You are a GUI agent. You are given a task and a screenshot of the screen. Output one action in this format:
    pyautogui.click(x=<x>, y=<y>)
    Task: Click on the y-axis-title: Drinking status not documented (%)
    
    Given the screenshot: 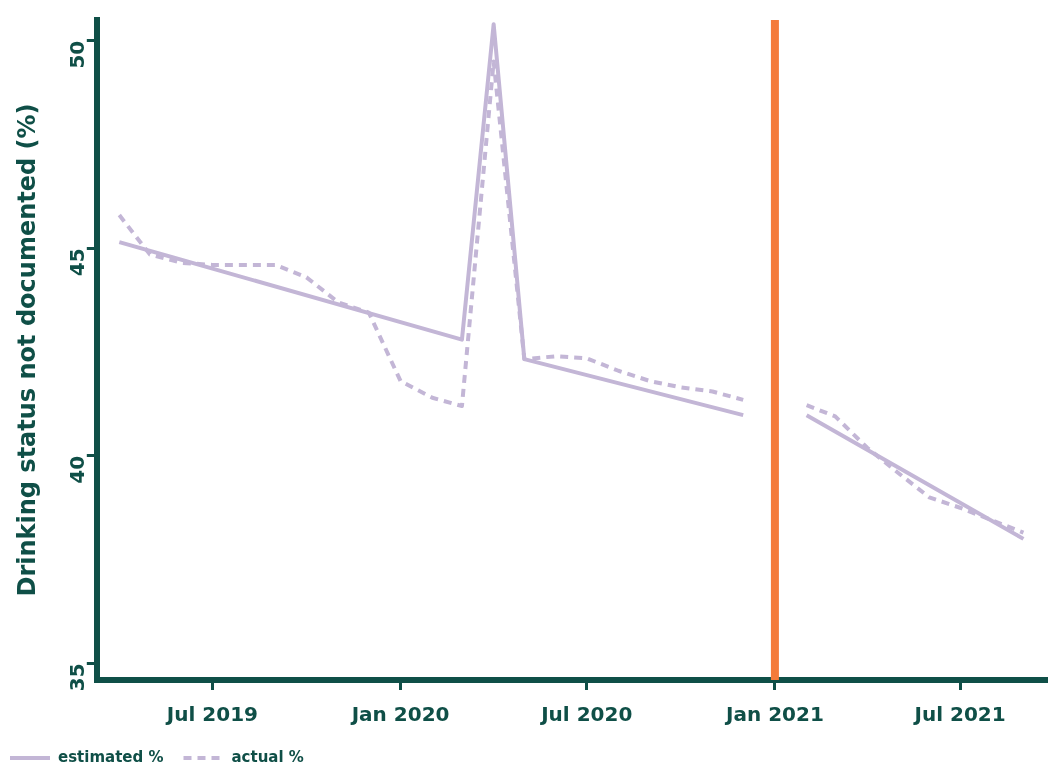 What is the action you would take?
    pyautogui.click(x=26, y=350)
    